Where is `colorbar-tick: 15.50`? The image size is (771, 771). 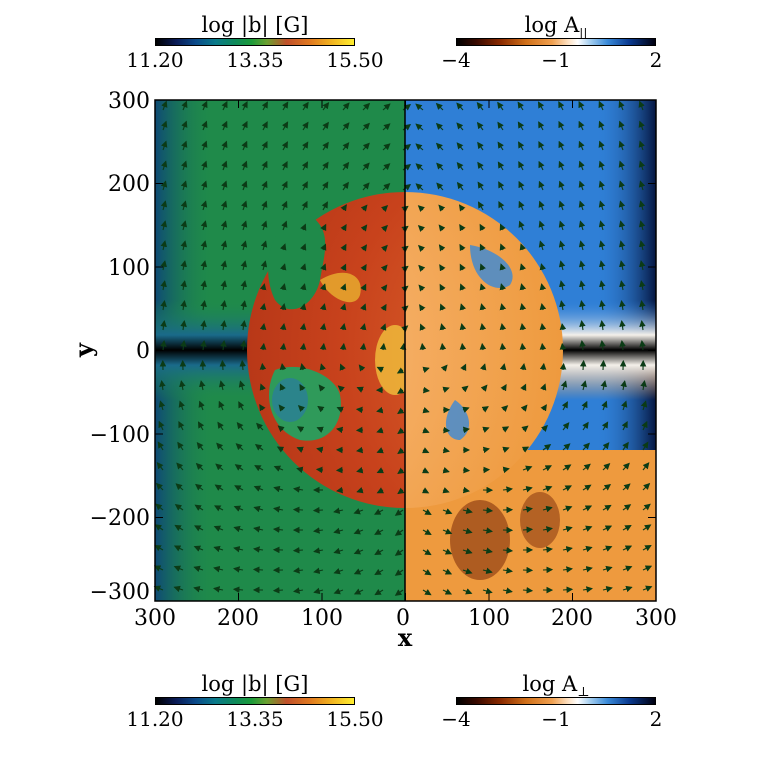 colorbar-tick: 15.50 is located at coordinates (355, 60).